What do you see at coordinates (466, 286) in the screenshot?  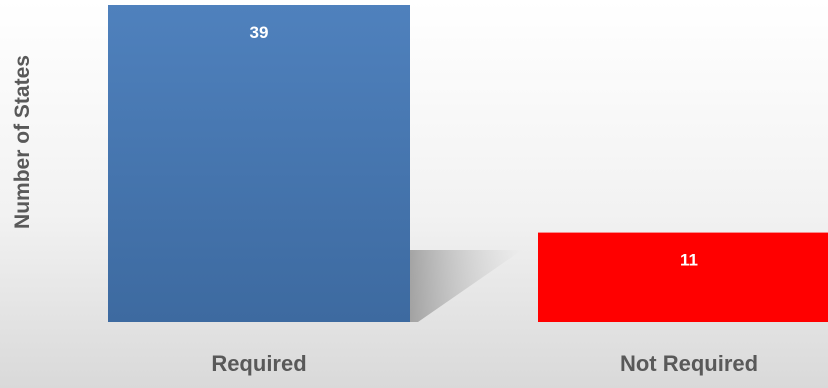 I see `bar-shadow` at bounding box center [466, 286].